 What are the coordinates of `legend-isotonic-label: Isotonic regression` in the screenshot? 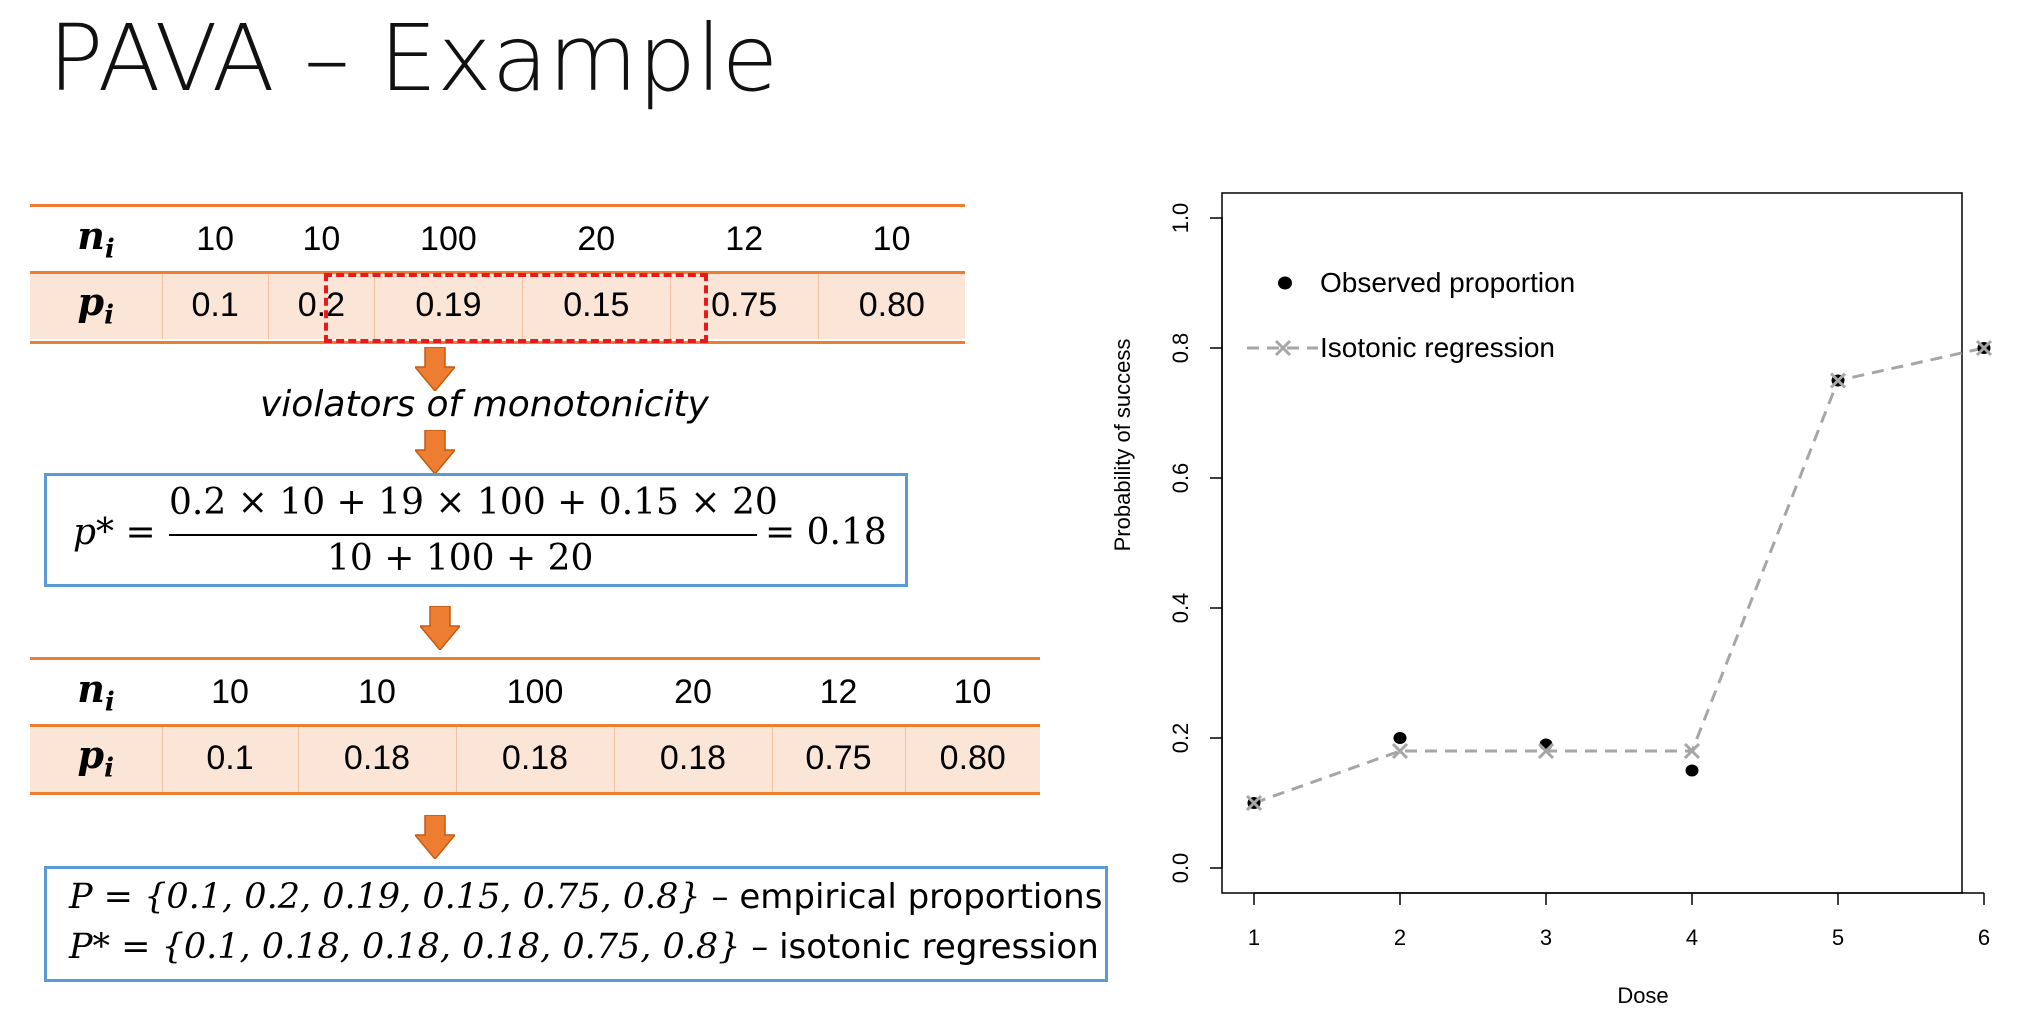 It's located at (1437, 347).